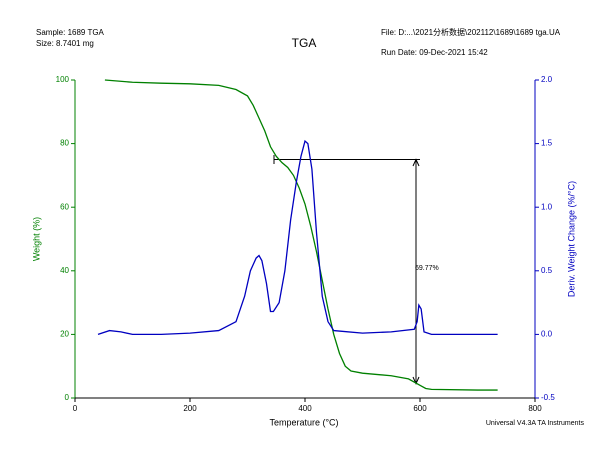 The image size is (598, 457). What do you see at coordinates (547, 334) in the screenshot?
I see `y2-tick-label: 0.0` at bounding box center [547, 334].